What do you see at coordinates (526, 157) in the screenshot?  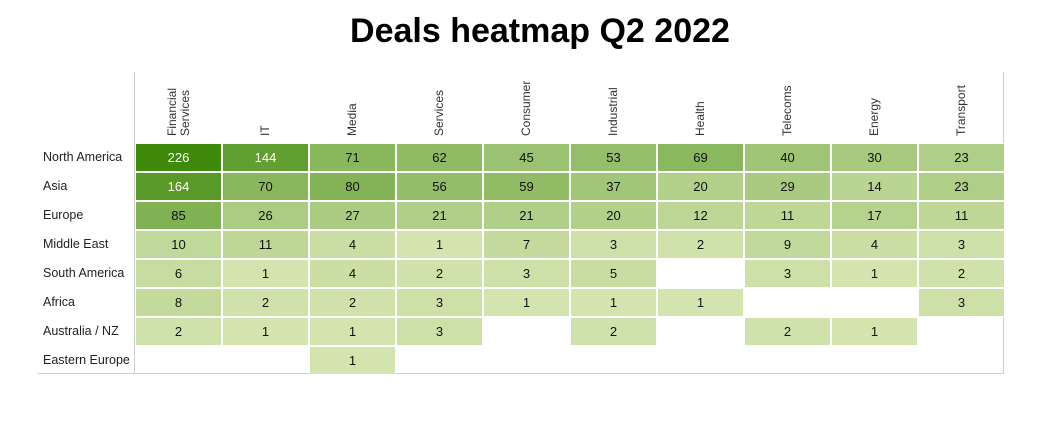 I see `cell-north-america-consumer: 45` at bounding box center [526, 157].